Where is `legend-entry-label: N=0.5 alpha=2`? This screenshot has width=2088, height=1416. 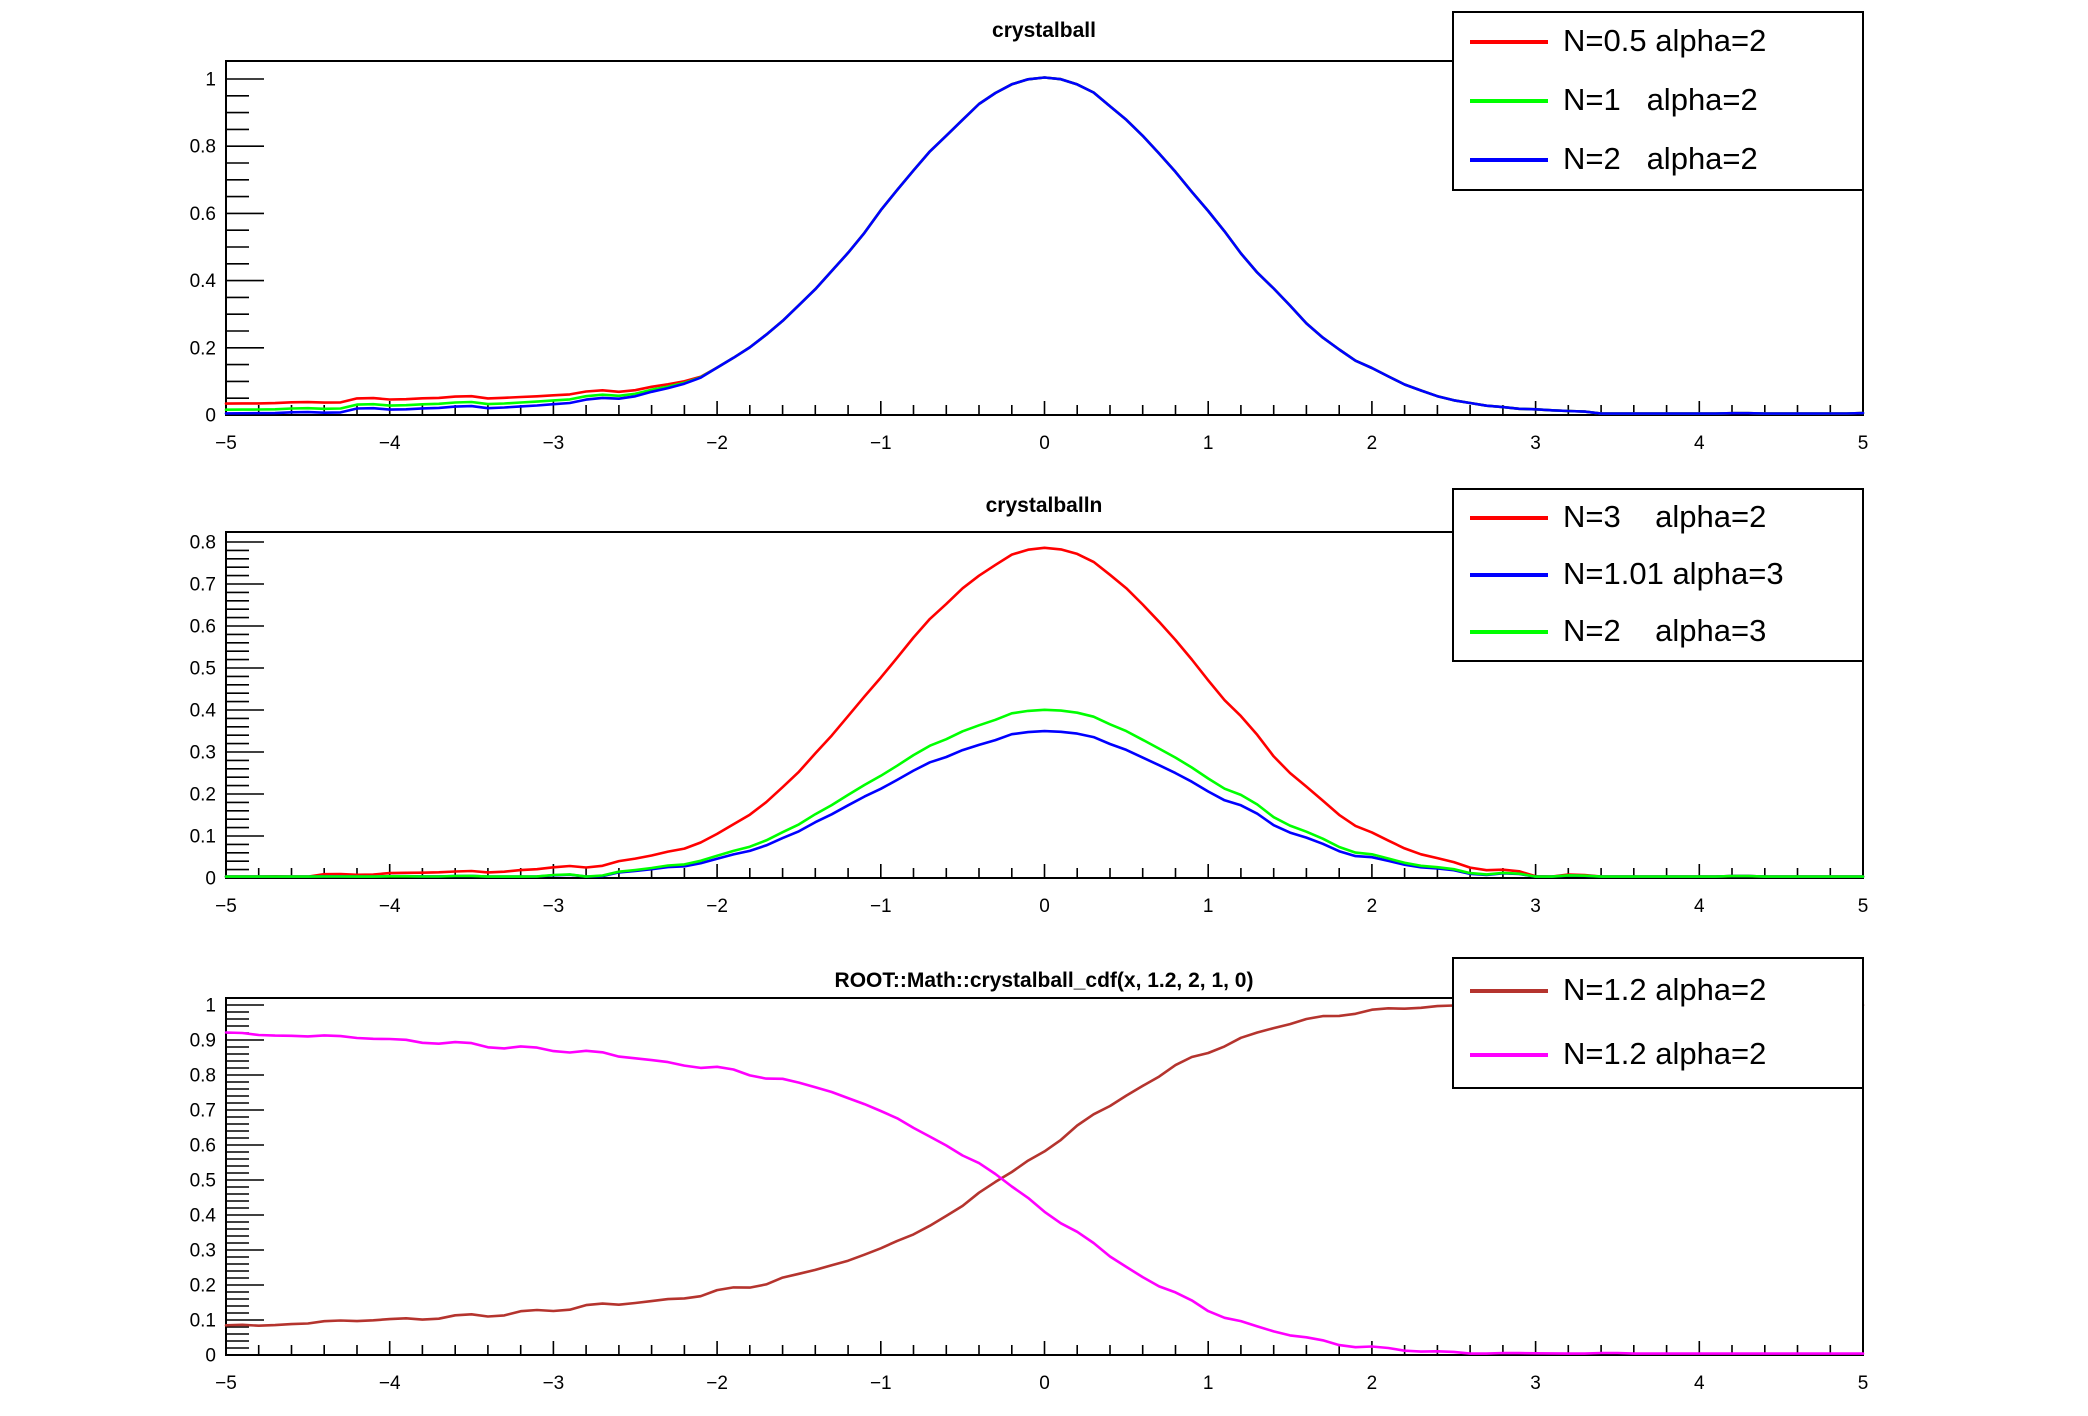
legend-entry-label: N=0.5 alpha=2 is located at coordinates (1665, 41).